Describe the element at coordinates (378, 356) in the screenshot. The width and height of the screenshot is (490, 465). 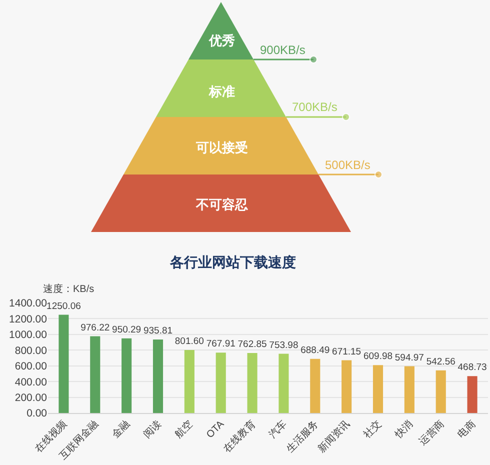
I see `data-label: 609.98` at that location.